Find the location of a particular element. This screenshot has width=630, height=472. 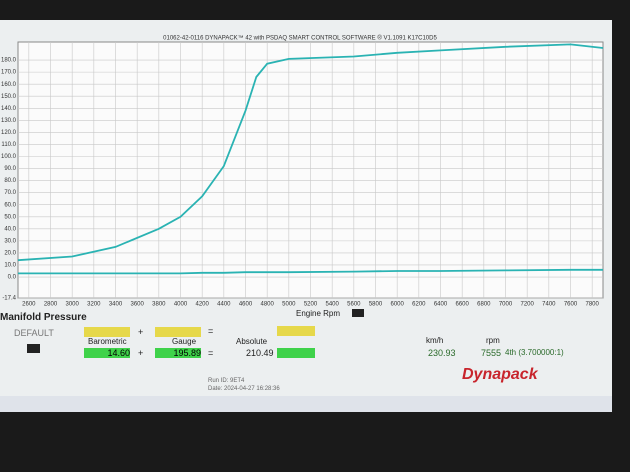

x-tick-label: 7600 is located at coordinates (571, 305).